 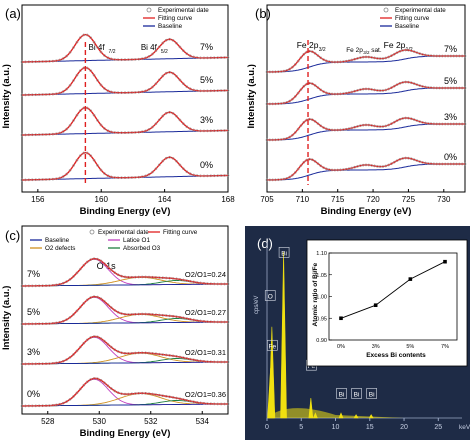 What do you see at coordinates (125, 81) in the screenshot?
I see `fitting-curve` at bounding box center [125, 81].